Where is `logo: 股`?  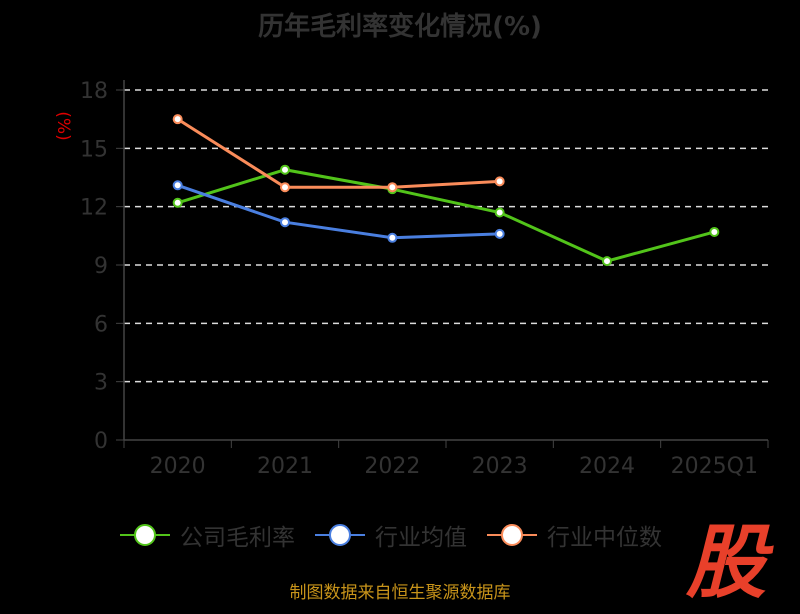
logo: 股 is located at coordinates (726, 562).